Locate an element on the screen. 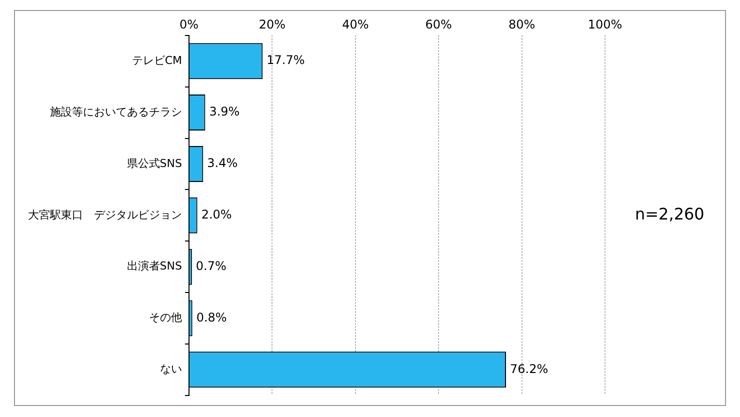  data-label: 17.7% is located at coordinates (285, 60).